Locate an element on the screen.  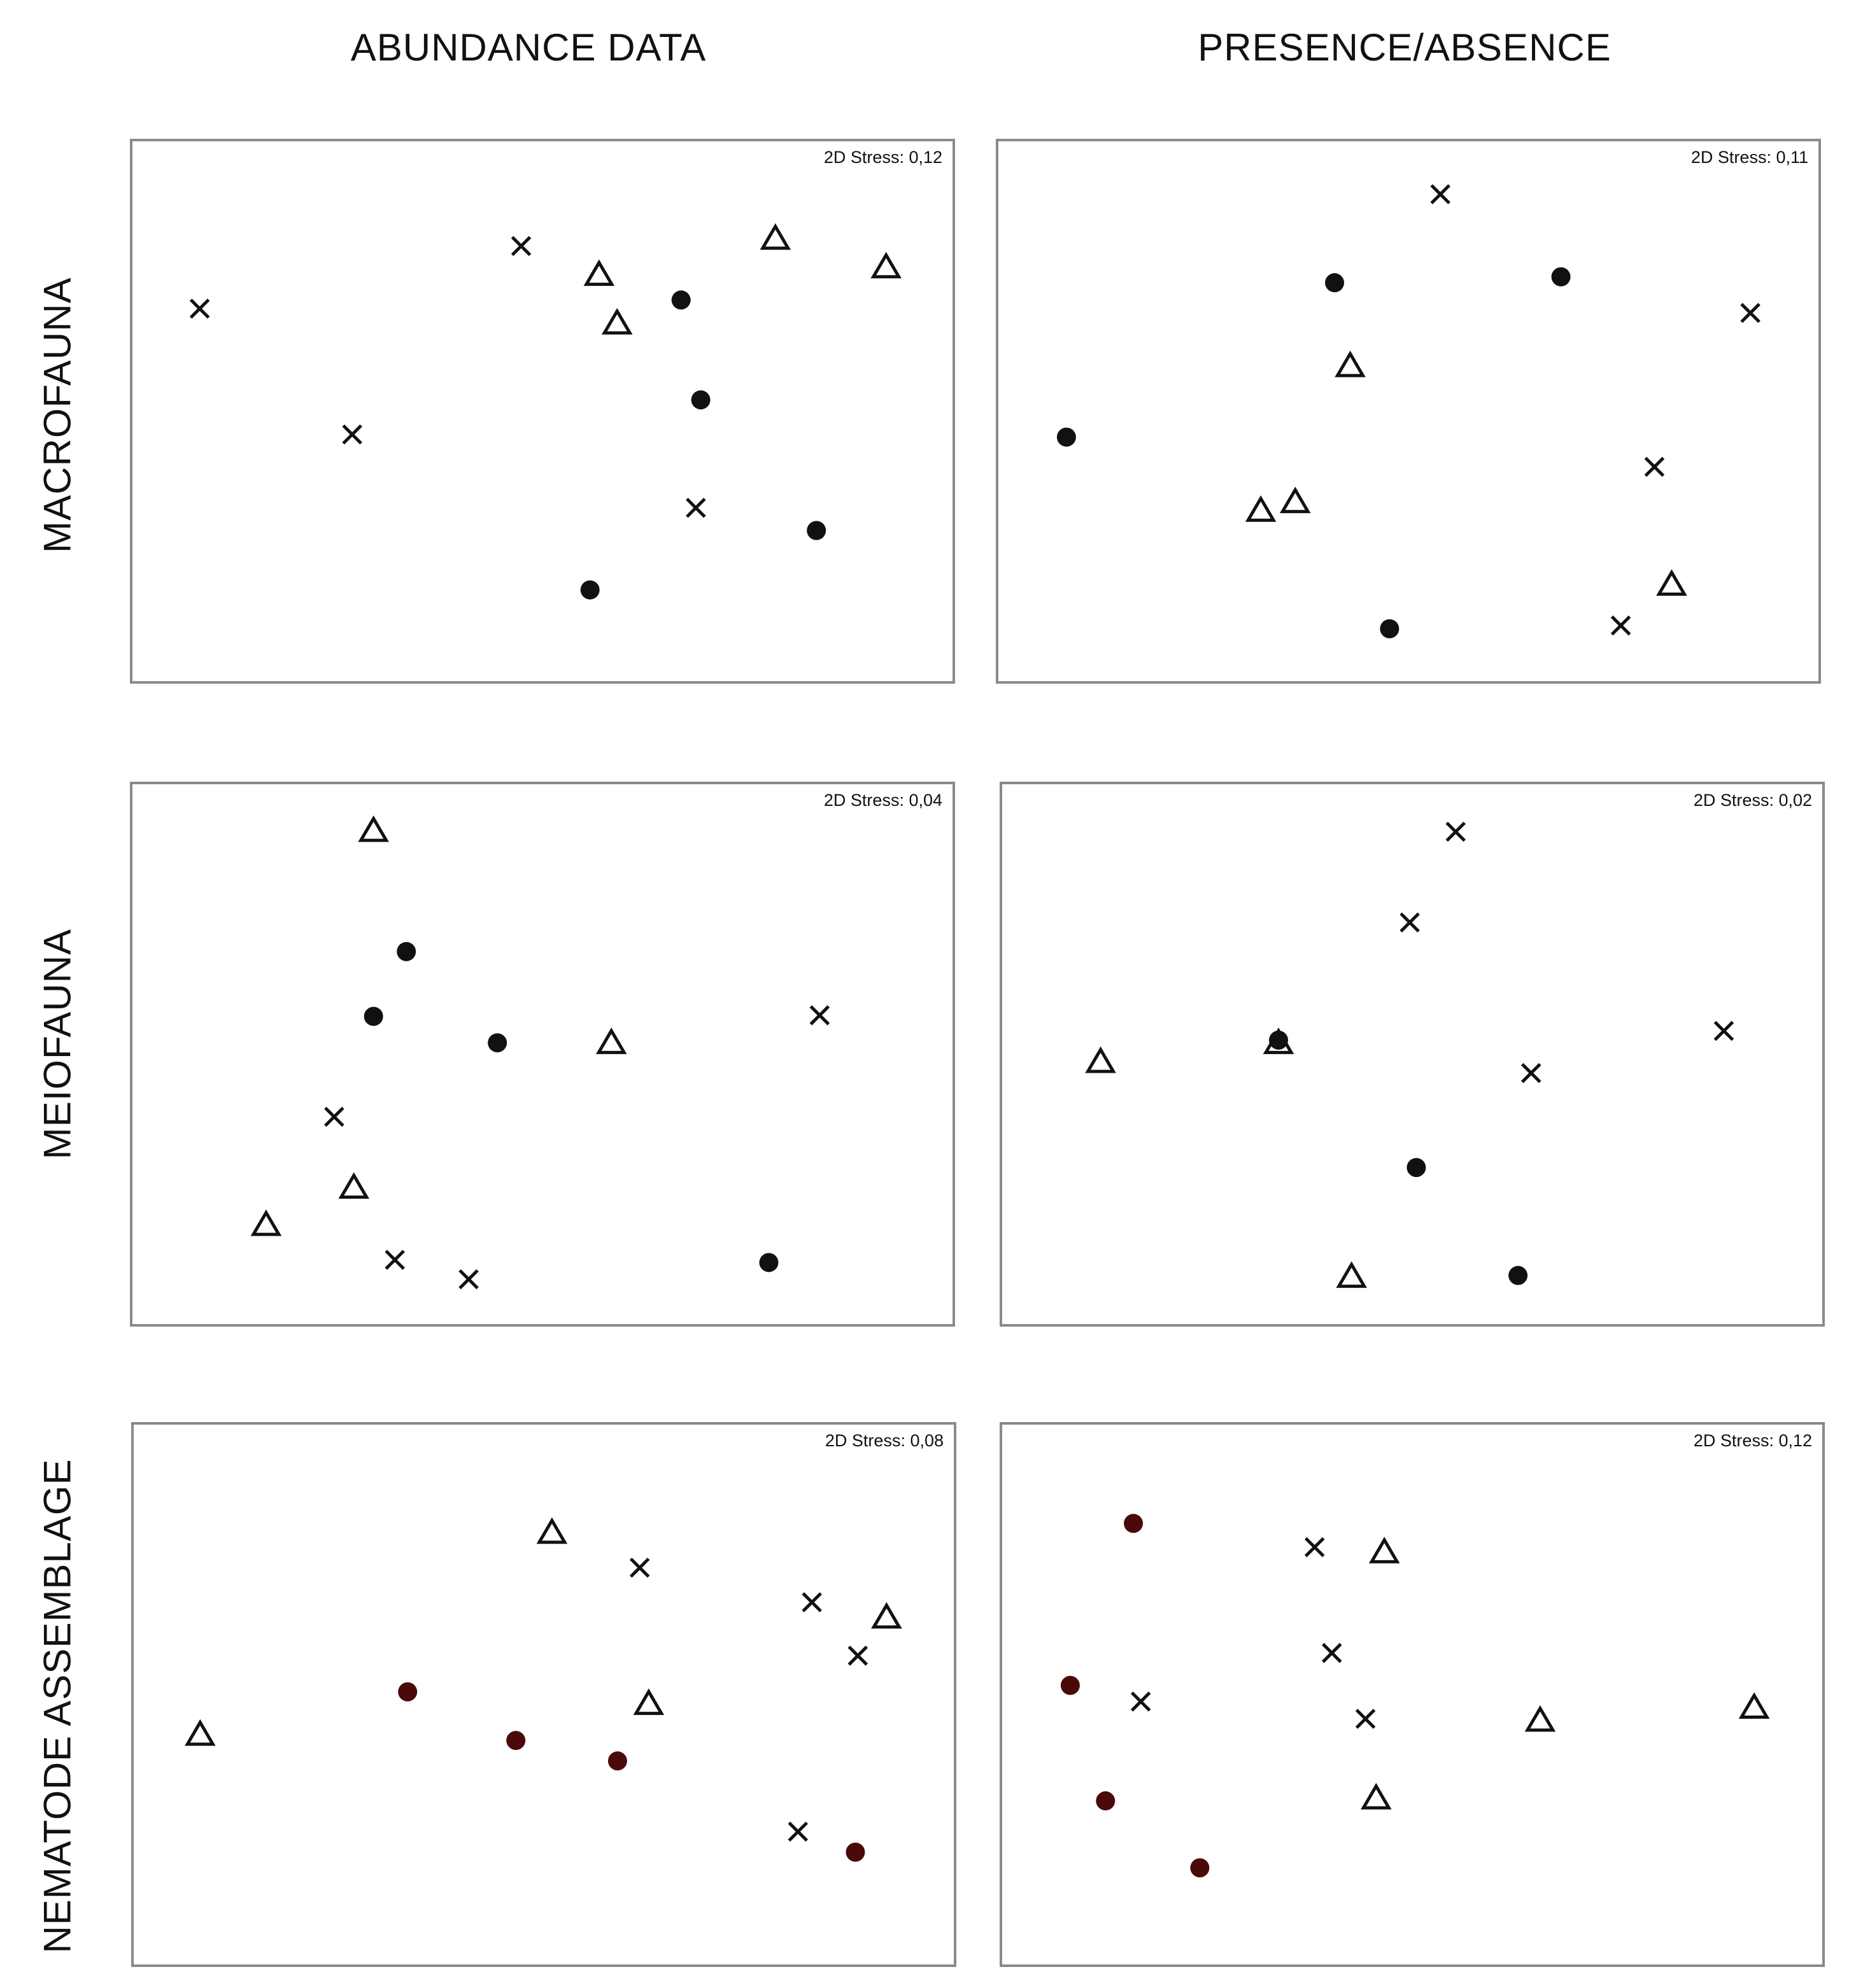
panel-meiofauna-presence: 2D Stress: 0,02 is located at coordinates (1412, 1054).